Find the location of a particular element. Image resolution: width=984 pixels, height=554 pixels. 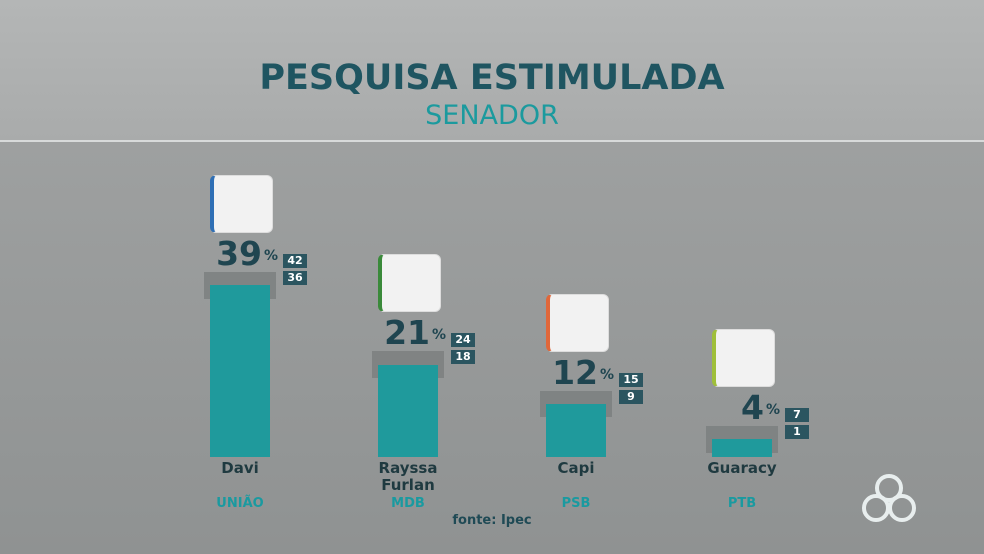

party-label: MDB is located at coordinates (408, 503).